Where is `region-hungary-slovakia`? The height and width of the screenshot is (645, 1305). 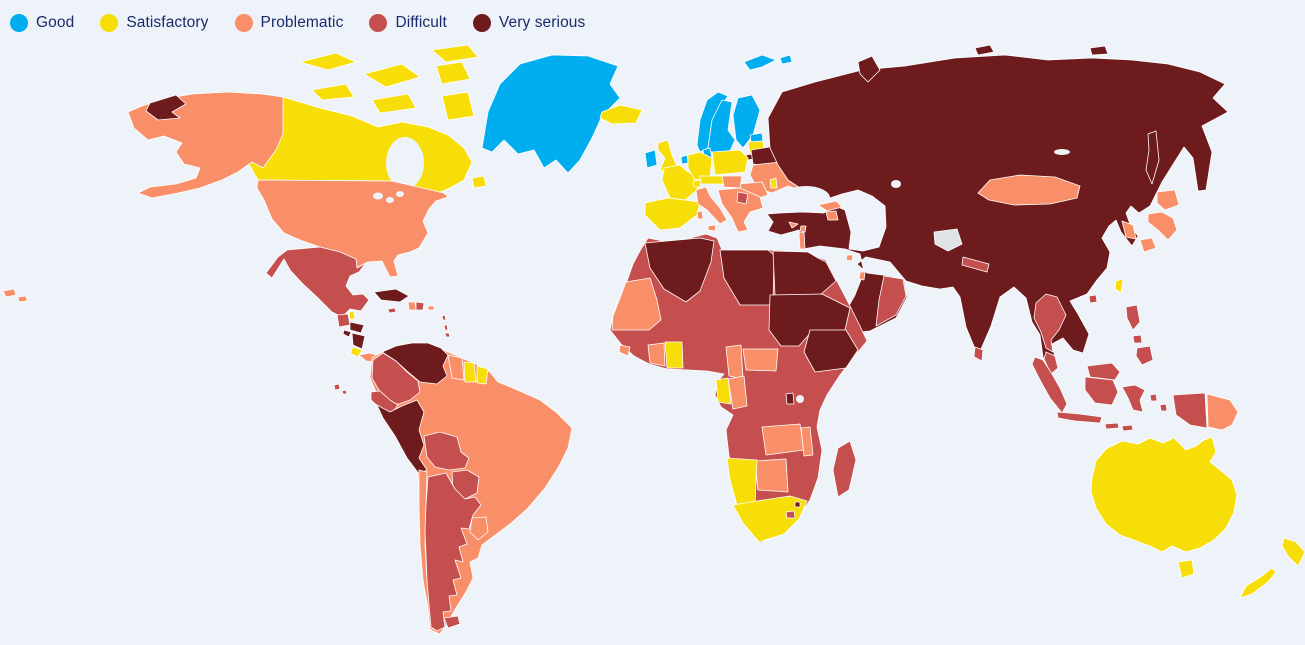 region-hungary-slovakia is located at coordinates (732, 182).